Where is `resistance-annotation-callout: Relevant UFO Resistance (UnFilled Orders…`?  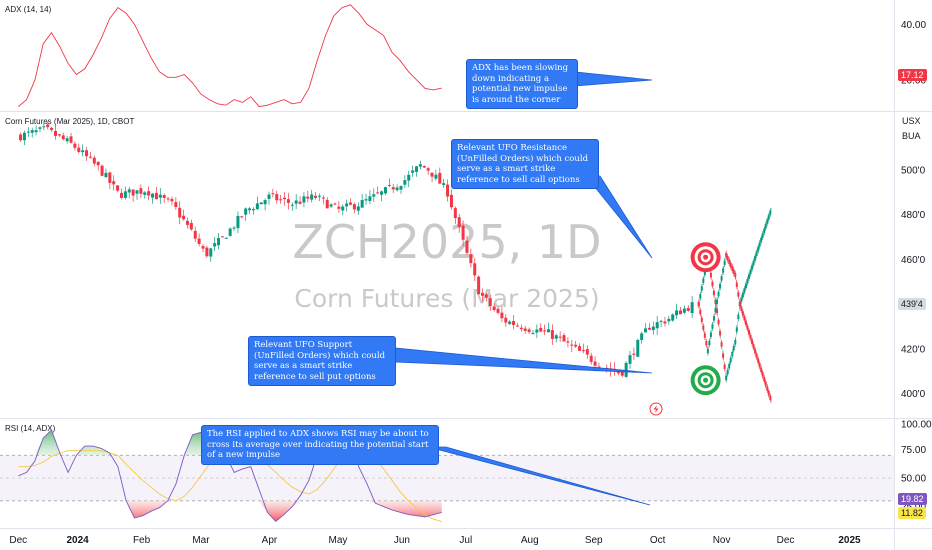
resistance-annotation-callout: Relevant UFO Resistance (UnFilled Orders… is located at coordinates (525, 164).